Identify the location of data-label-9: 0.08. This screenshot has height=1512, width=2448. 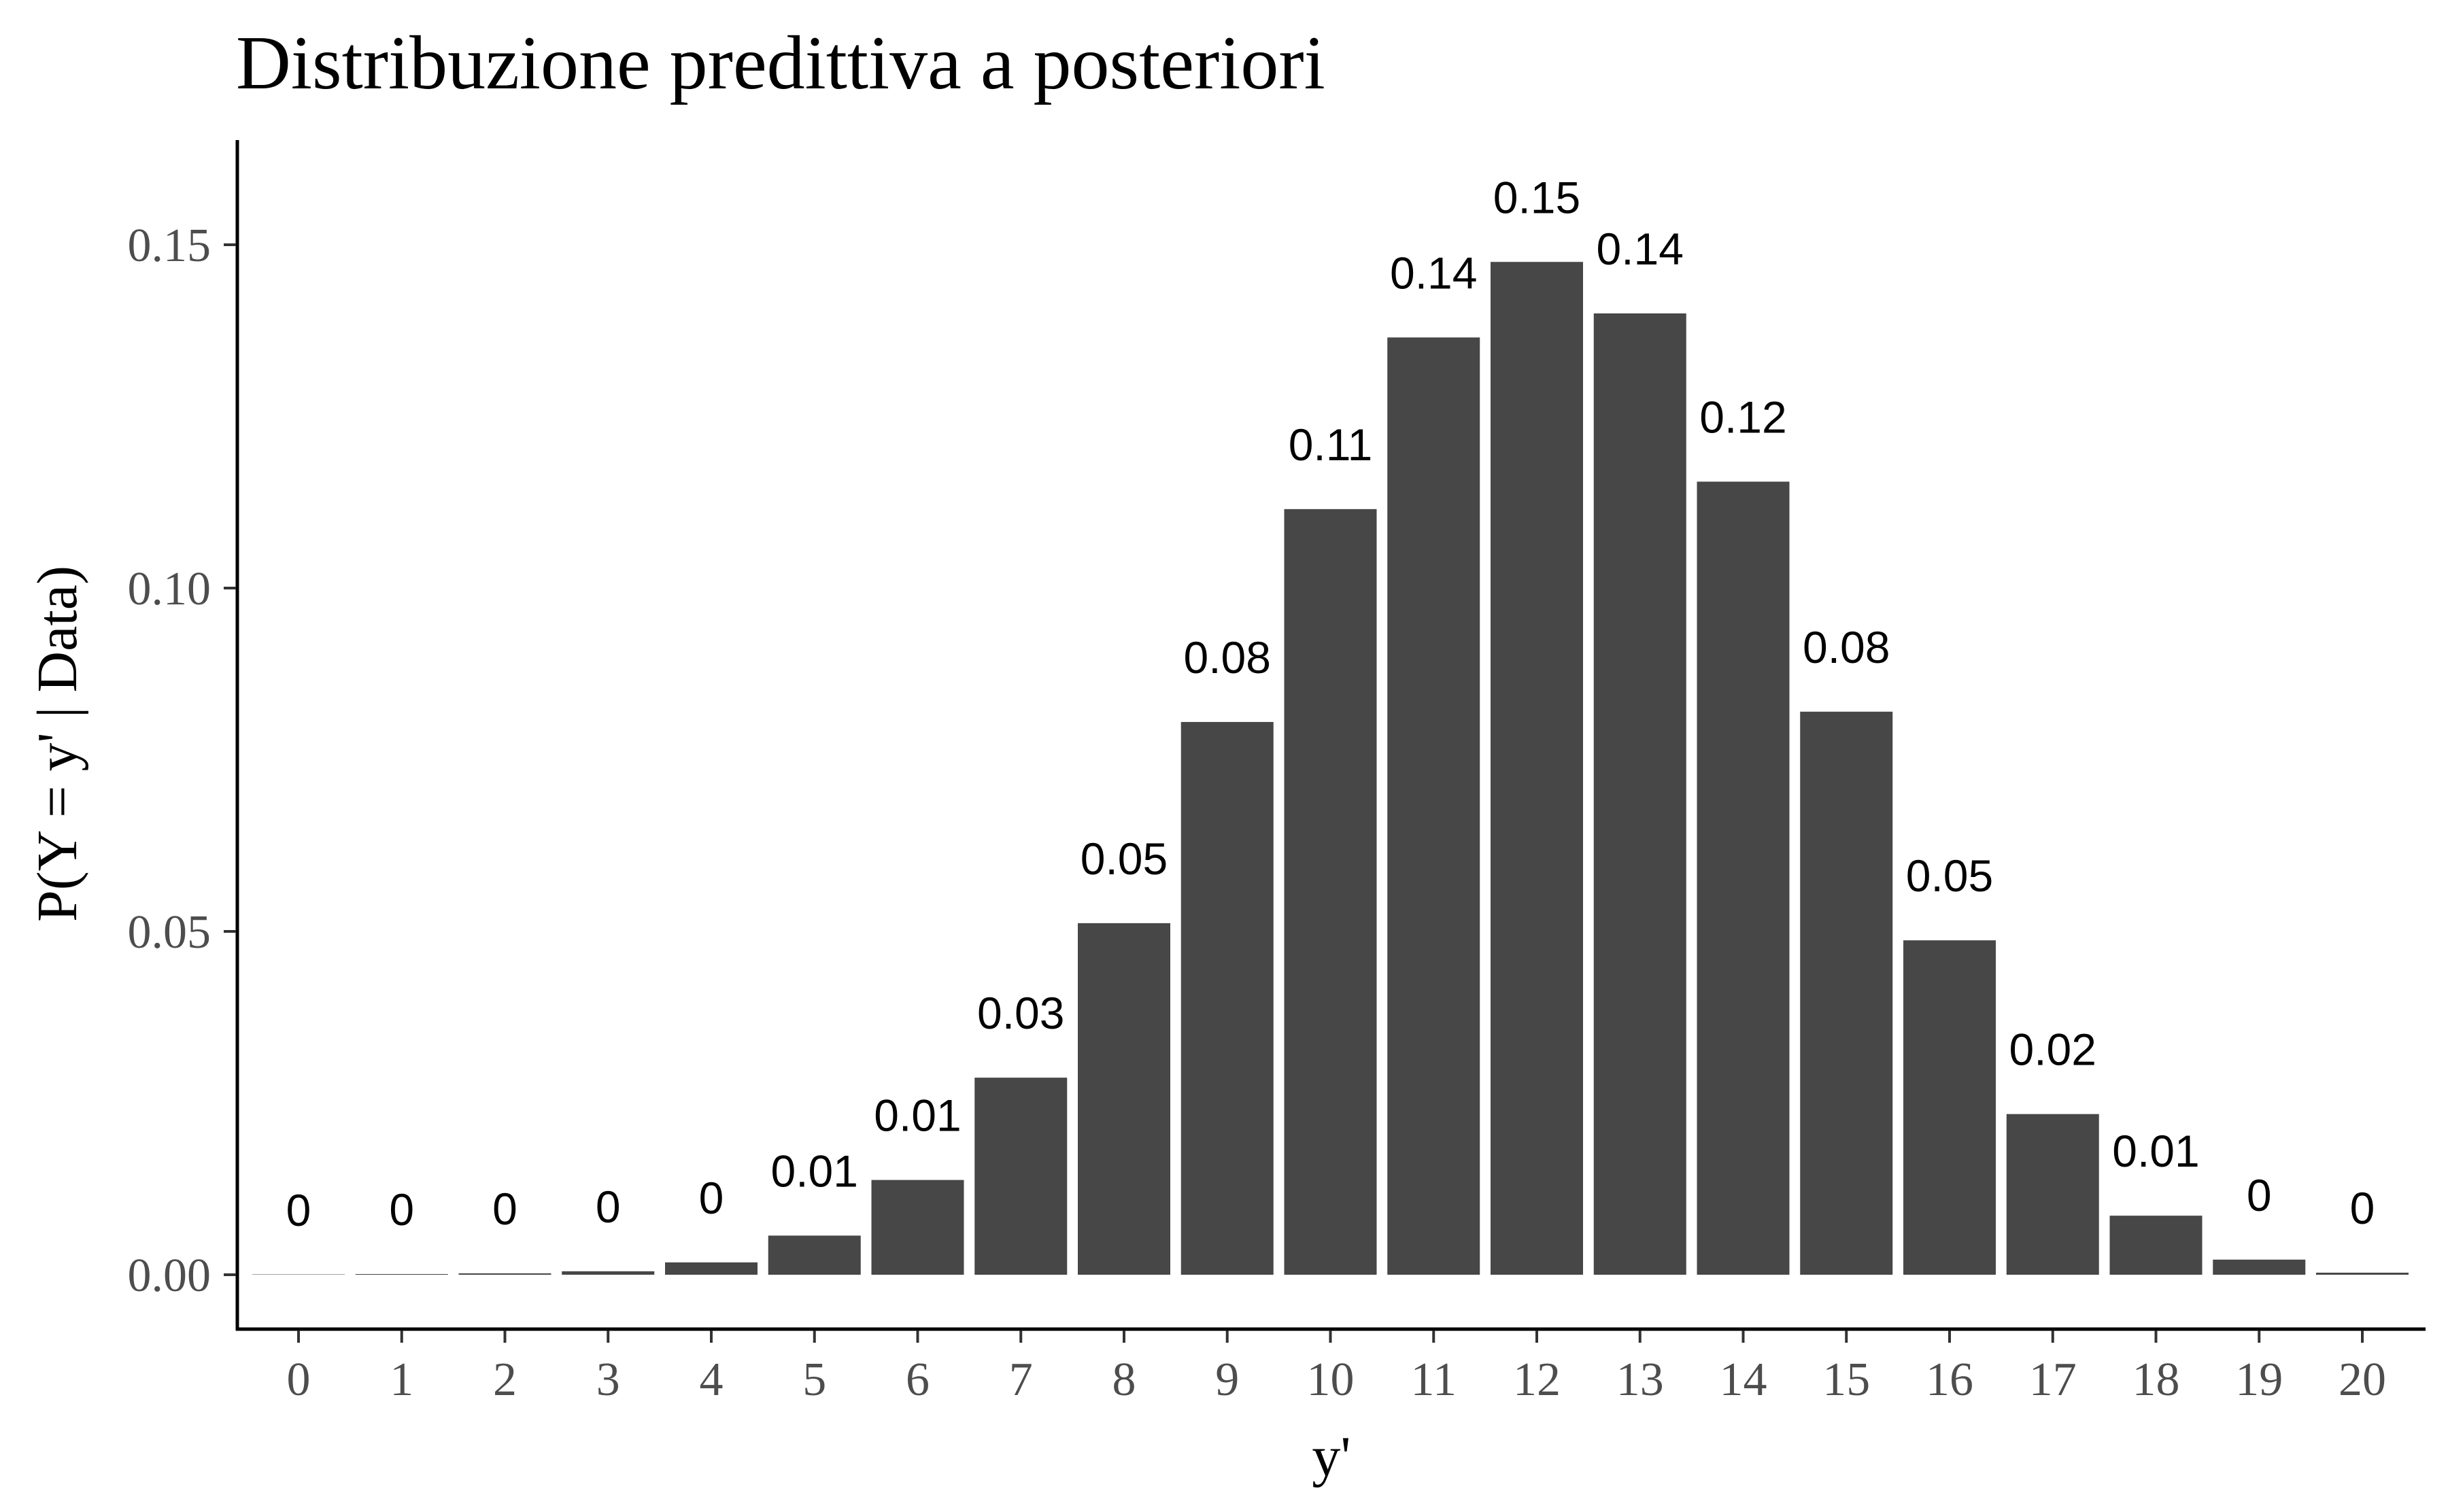
(1228, 657).